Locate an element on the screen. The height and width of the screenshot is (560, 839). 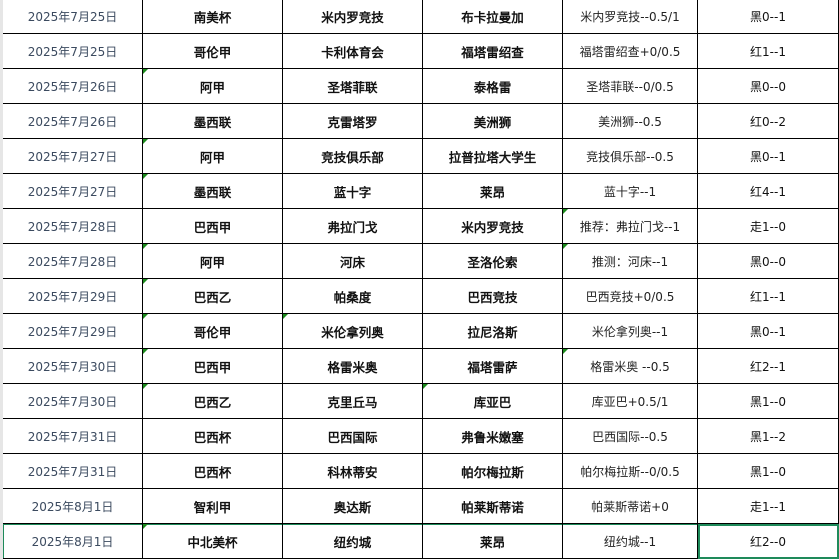
cell-tip: 巴西竞技+0/0.5 is located at coordinates (630, 296).